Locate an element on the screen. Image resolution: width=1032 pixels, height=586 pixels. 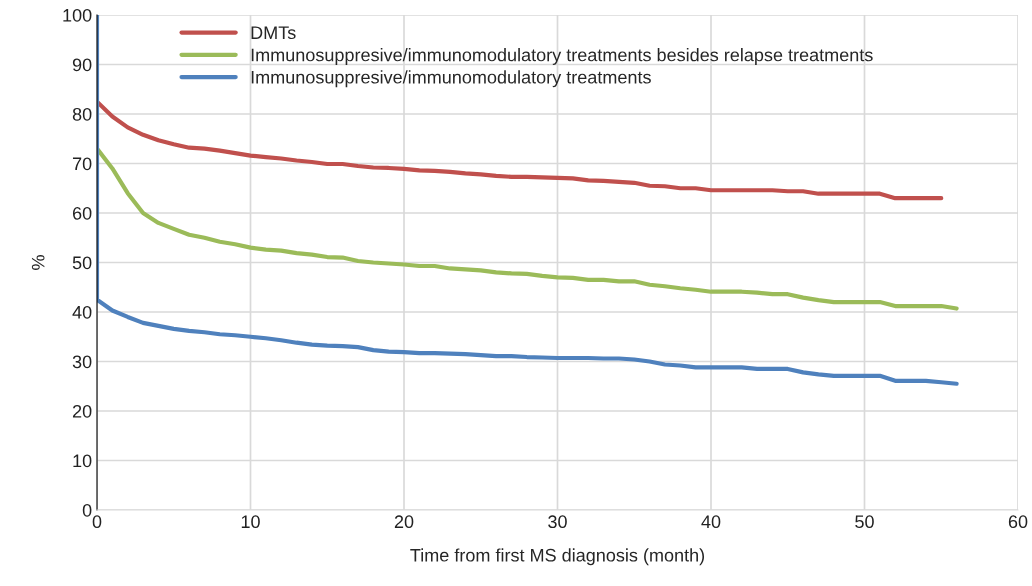
y-tick-label: 90 is located at coordinates (82, 65).